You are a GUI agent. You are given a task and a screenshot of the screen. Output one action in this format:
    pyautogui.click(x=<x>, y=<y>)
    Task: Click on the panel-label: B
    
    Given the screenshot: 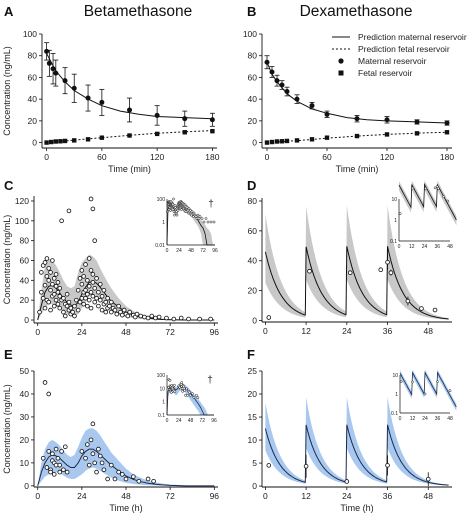 What is the action you would take?
    pyautogui.click(x=251, y=11)
    